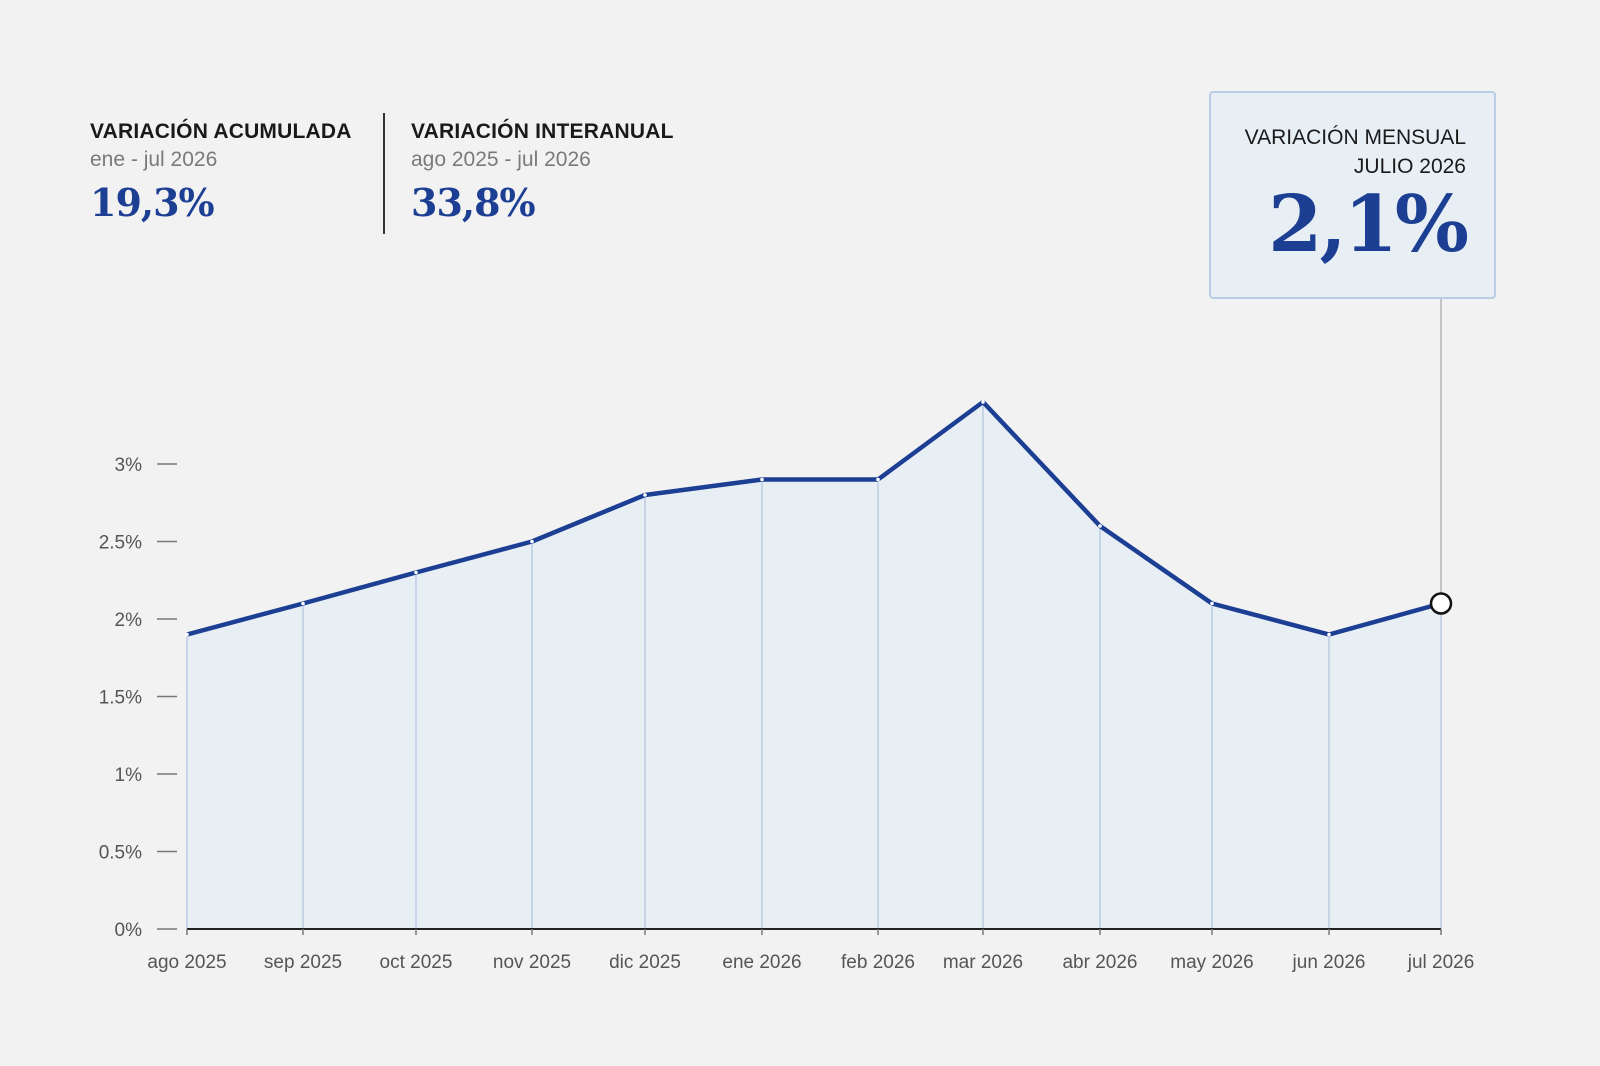 The image size is (1600, 1066). Describe the element at coordinates (416, 962) in the screenshot. I see `x-tick-label-2: oct 2025` at that location.